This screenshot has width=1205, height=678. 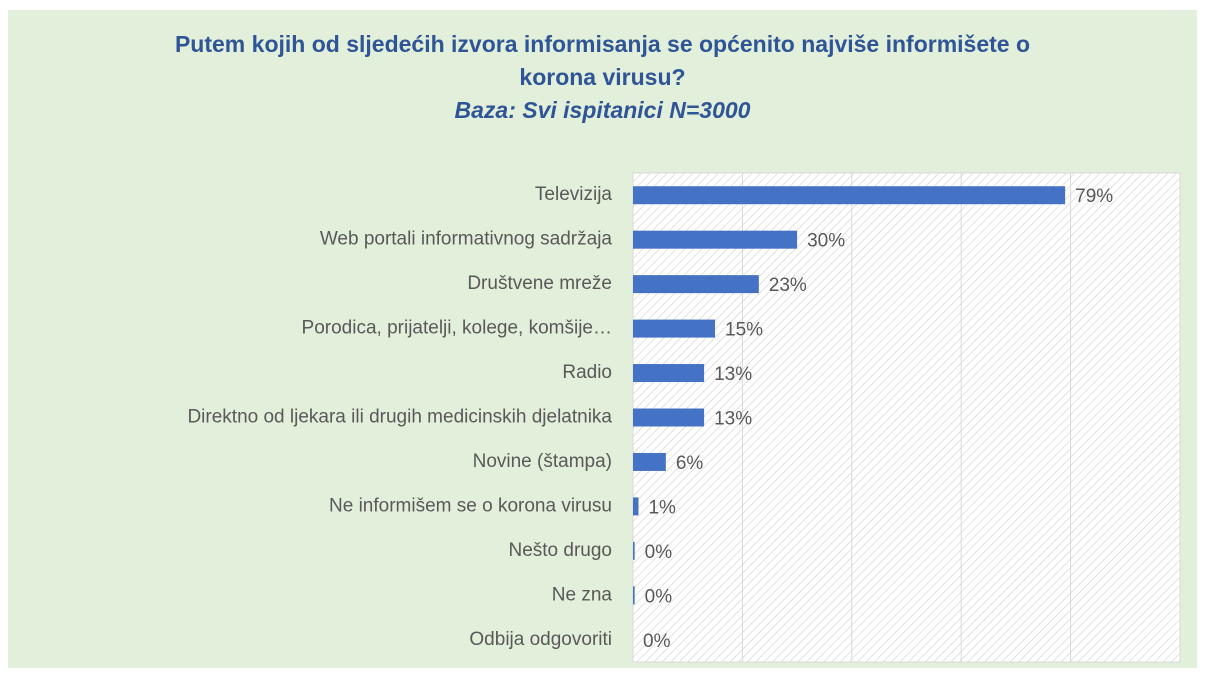 I want to click on y-tick-label: Televizija, so click(x=574, y=194).